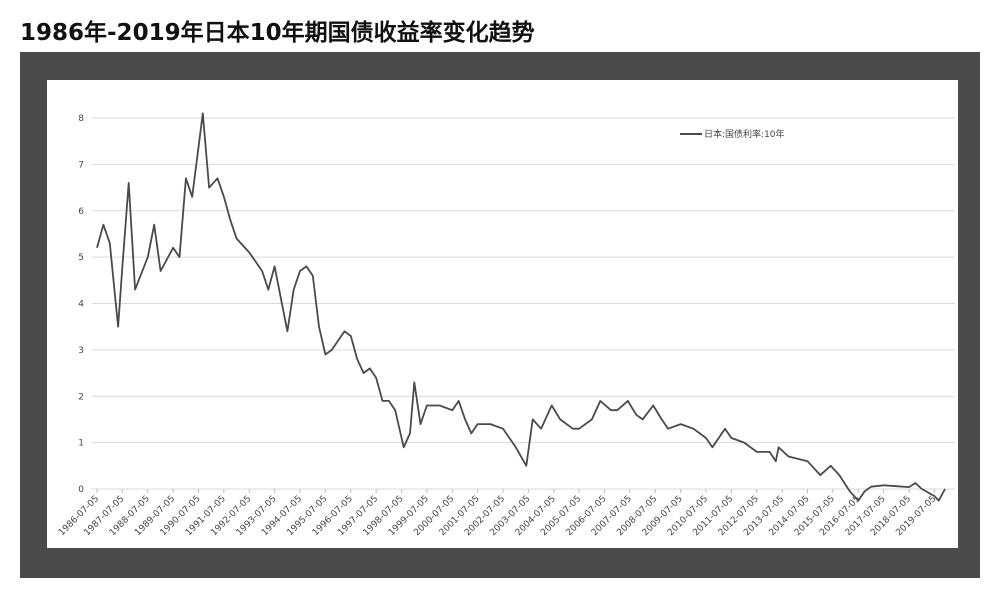  Describe the element at coordinates (744, 134) in the screenshot. I see `legend-label: 日本:国债利率:10年` at that location.